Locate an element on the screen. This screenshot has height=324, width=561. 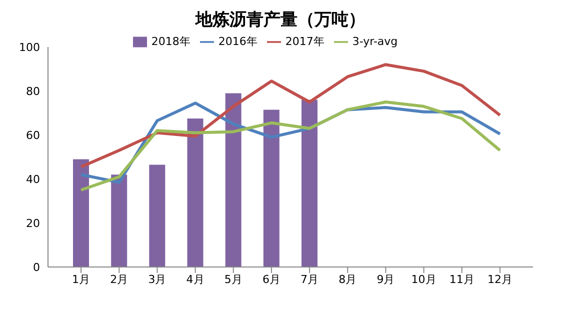
x-tick-label: 8月 is located at coordinates (347, 279).